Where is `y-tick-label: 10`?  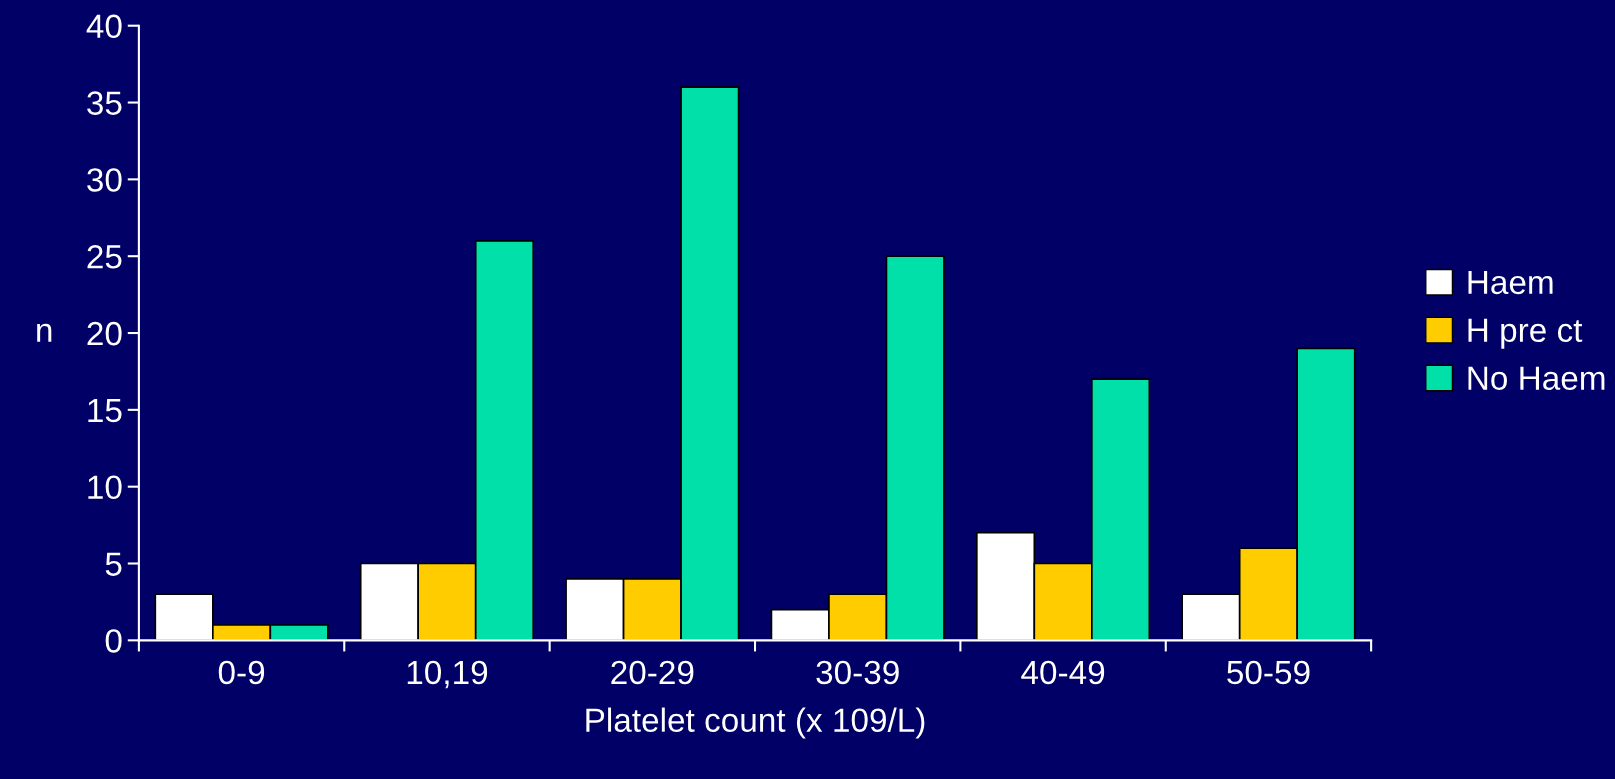 y-tick-label: 10 is located at coordinates (105, 487).